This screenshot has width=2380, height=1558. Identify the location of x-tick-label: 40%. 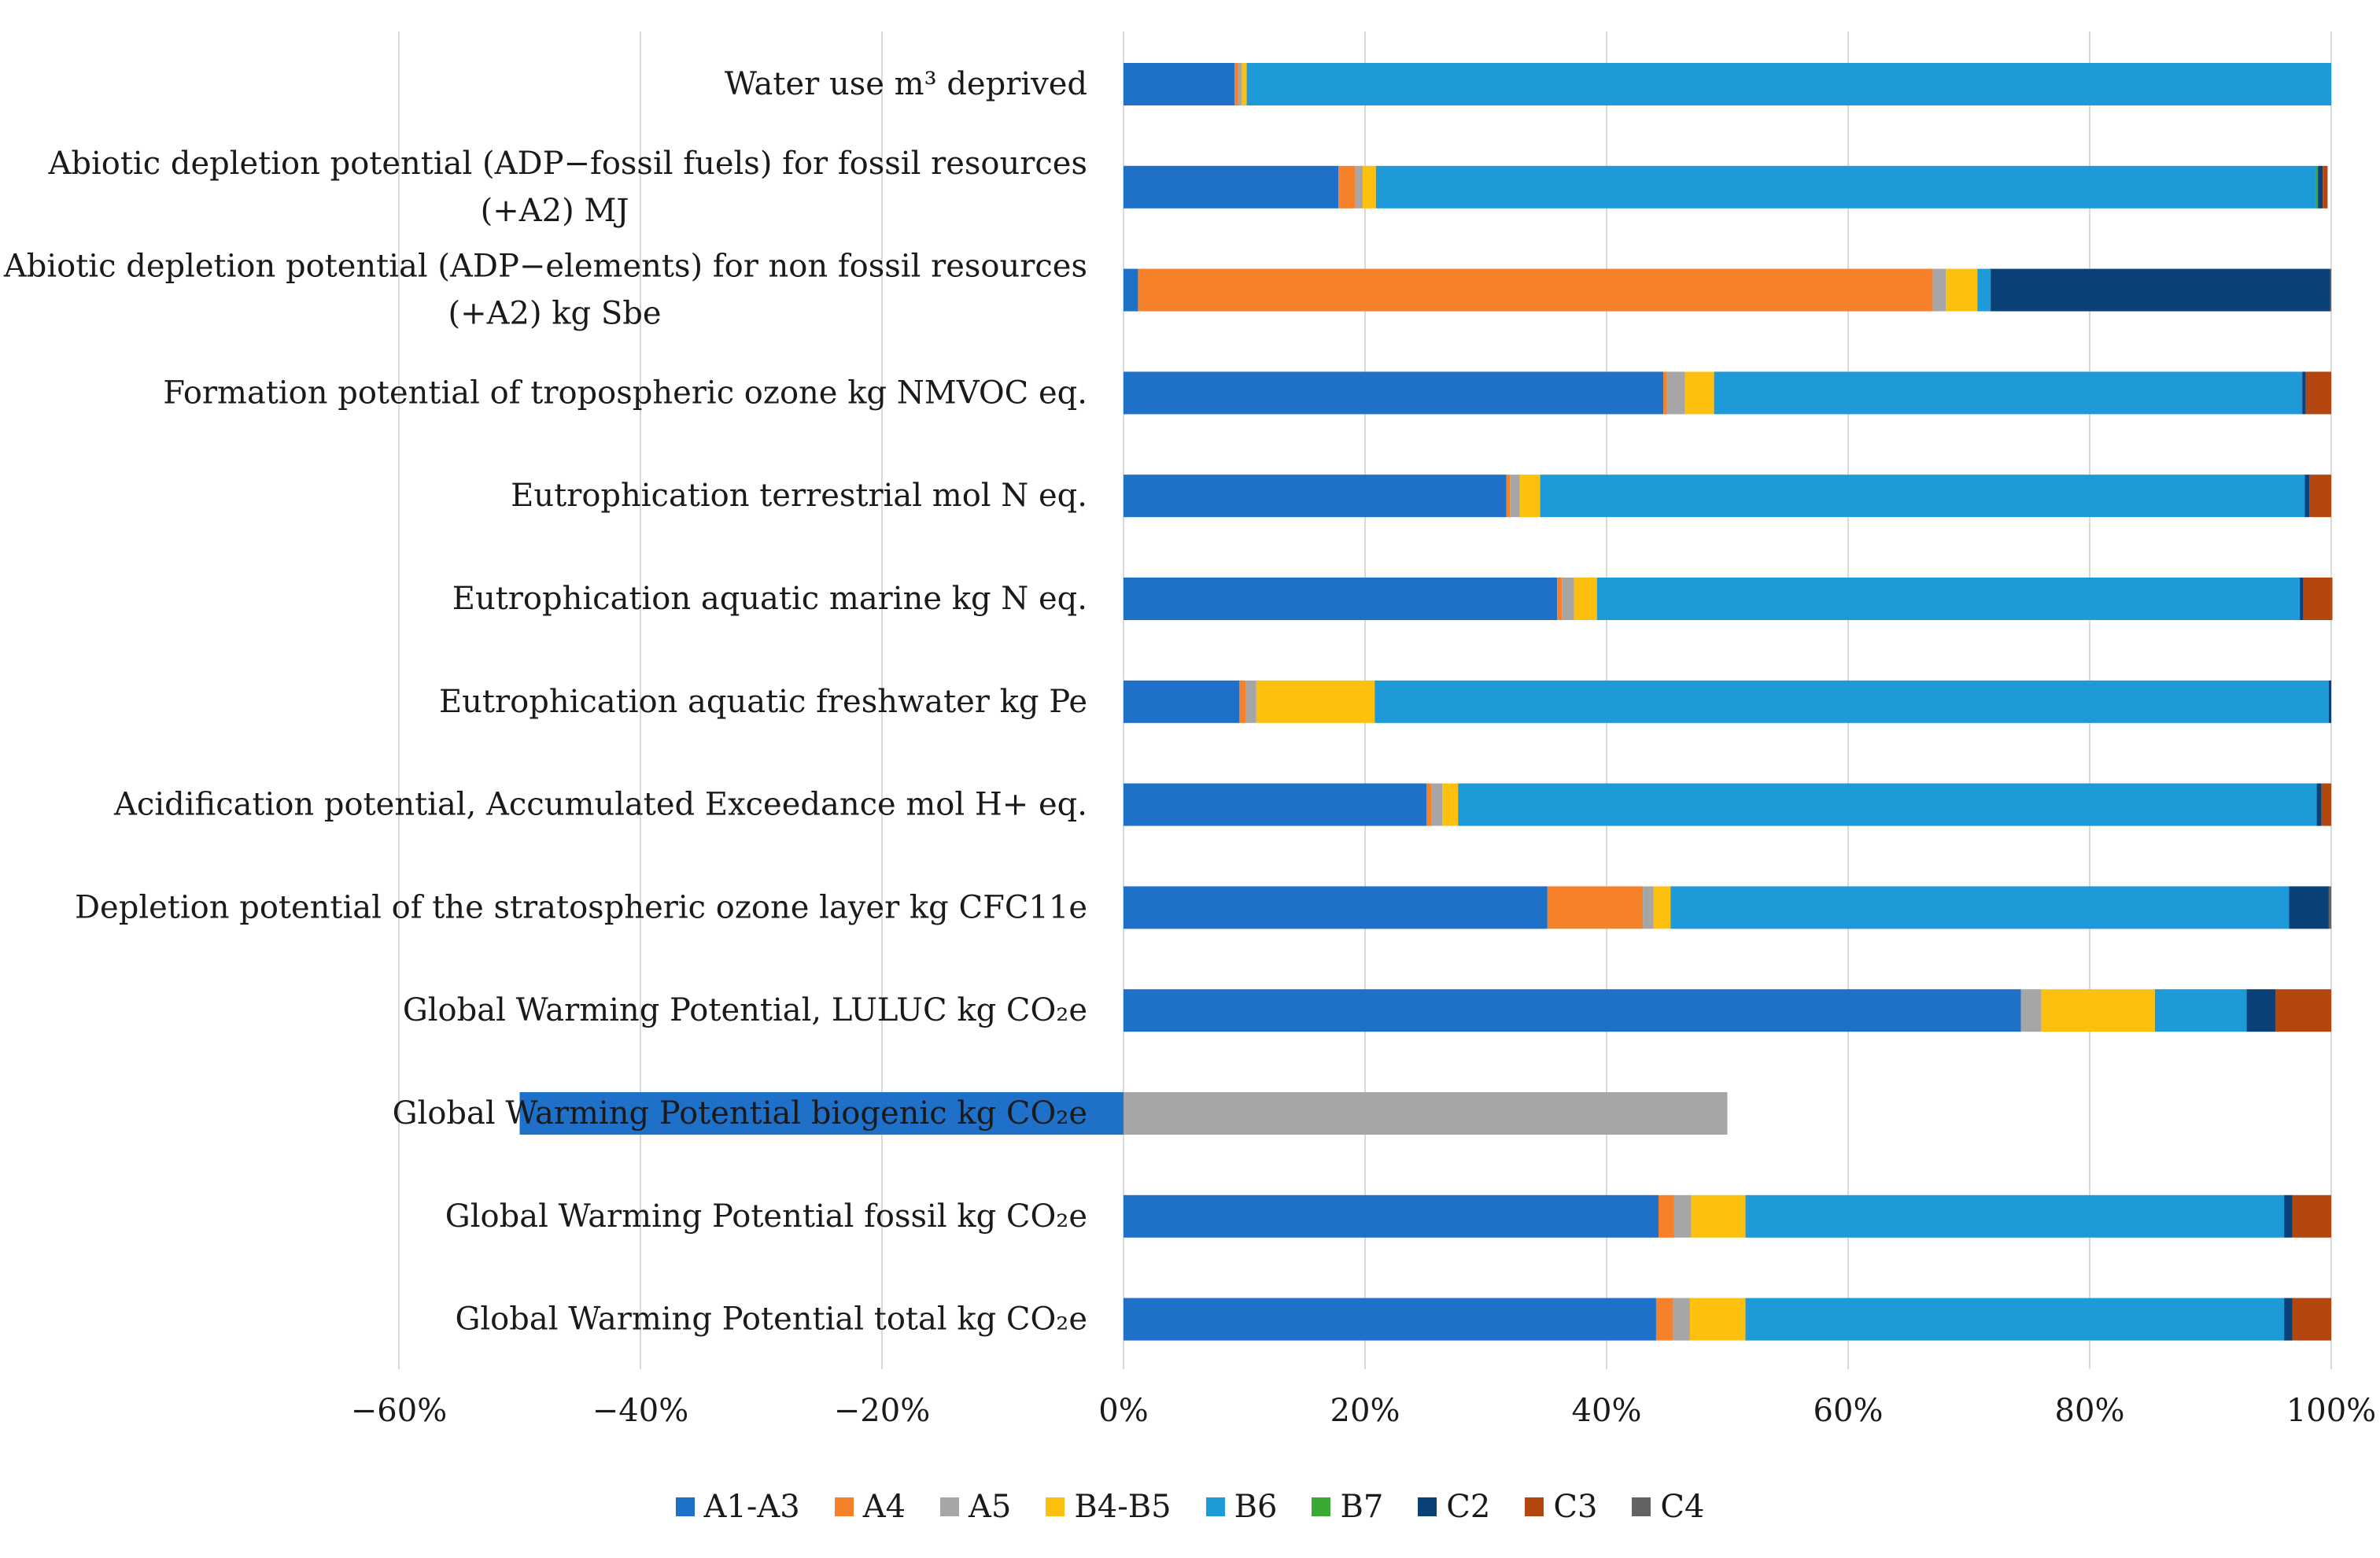
(1607, 1411).